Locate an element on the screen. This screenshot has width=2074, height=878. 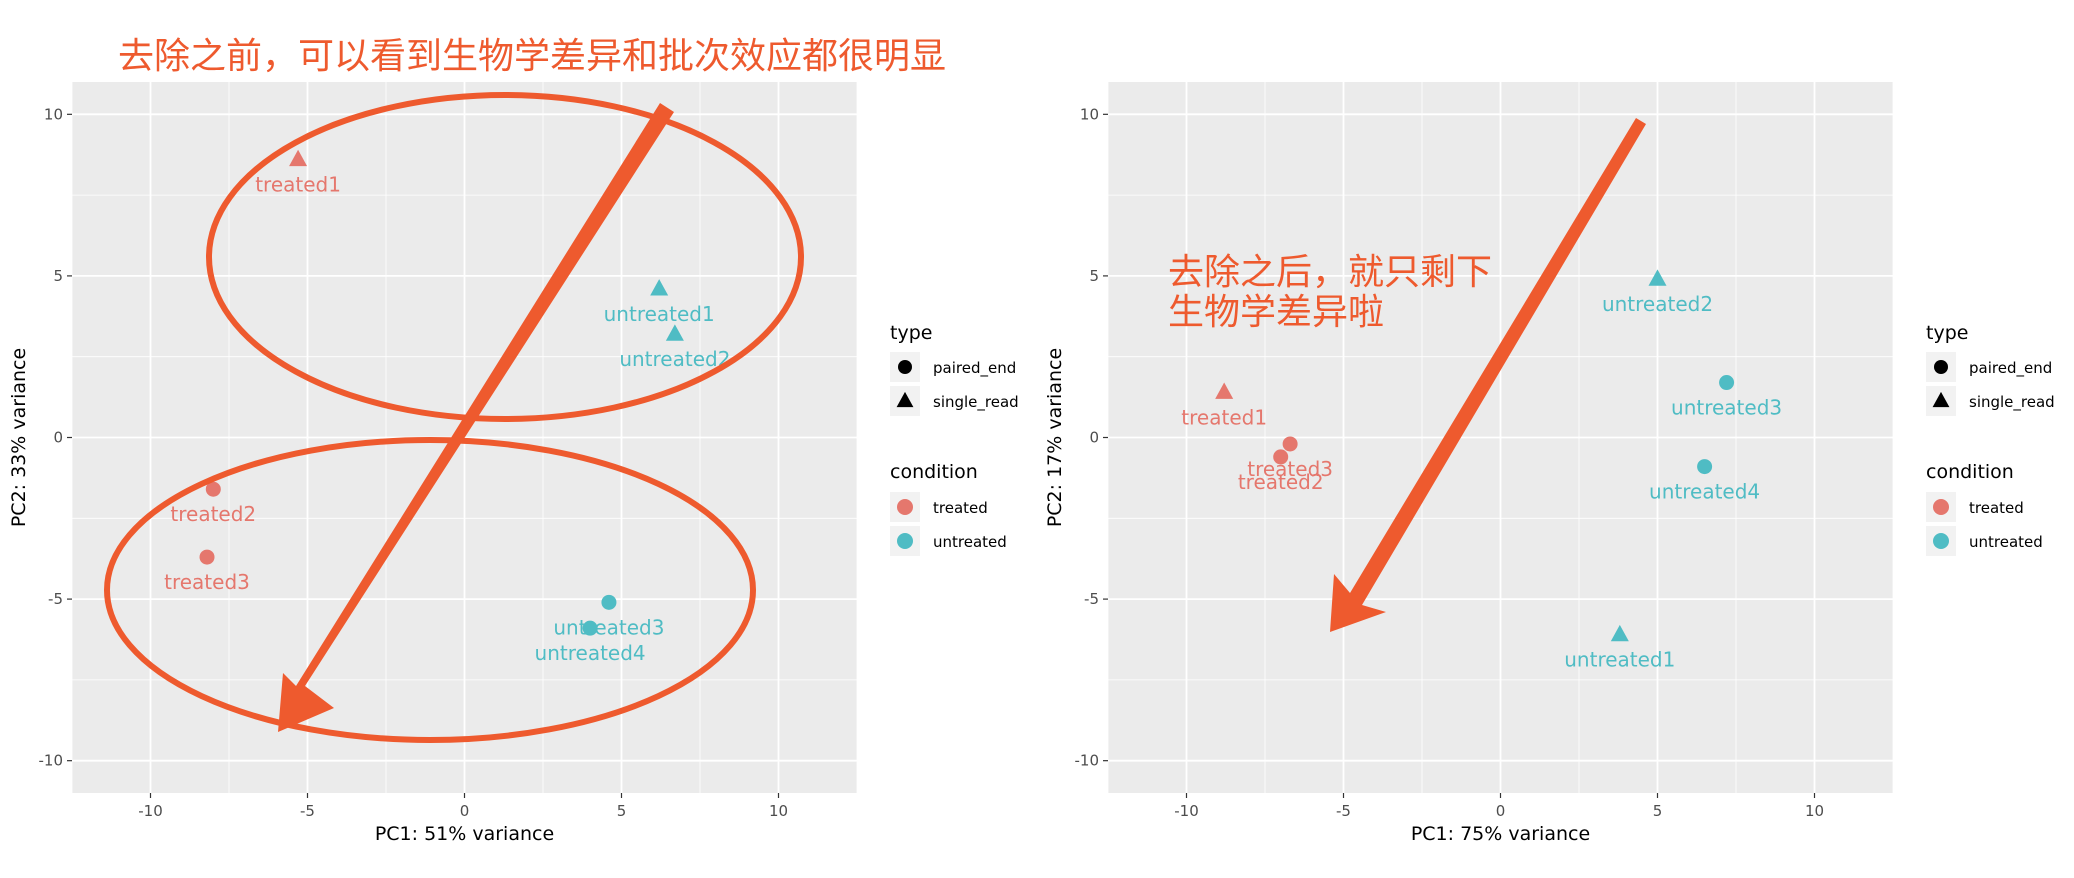
x-axis-title: PC1: 51% variance is located at coordinates (464, 834).